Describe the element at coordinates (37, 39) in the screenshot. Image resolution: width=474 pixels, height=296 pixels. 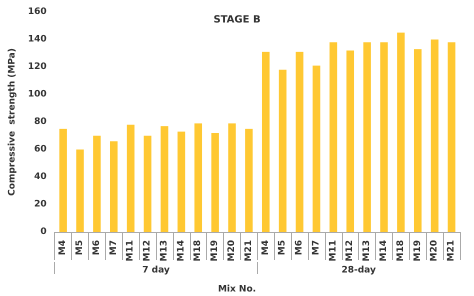
I see `y-tick-label: 140` at that location.